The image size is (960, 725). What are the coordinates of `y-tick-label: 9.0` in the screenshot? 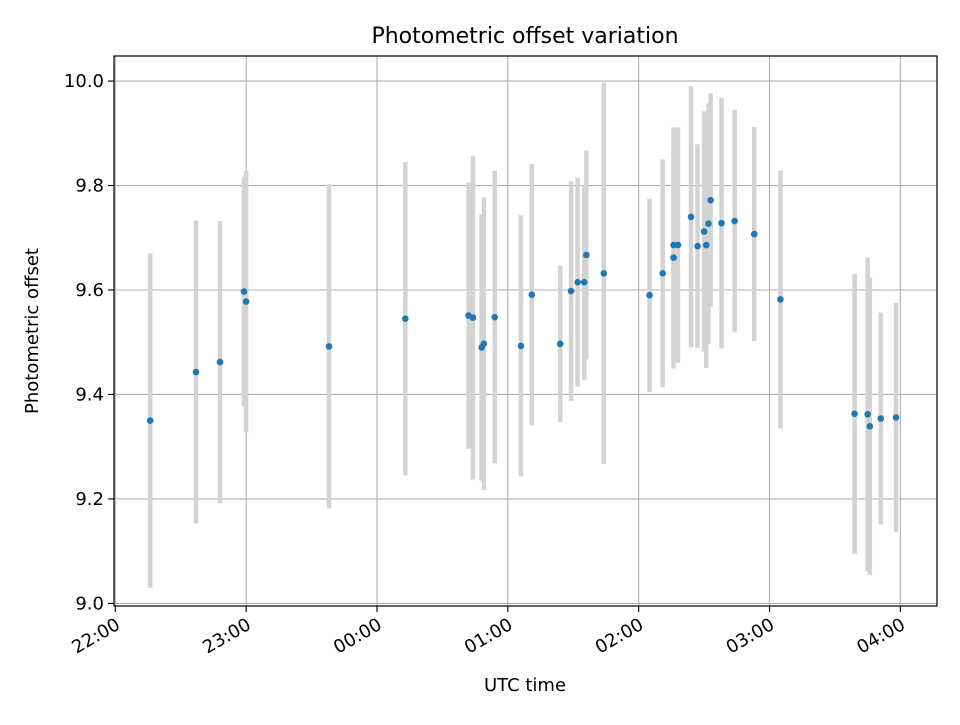 It's located at (89, 603).